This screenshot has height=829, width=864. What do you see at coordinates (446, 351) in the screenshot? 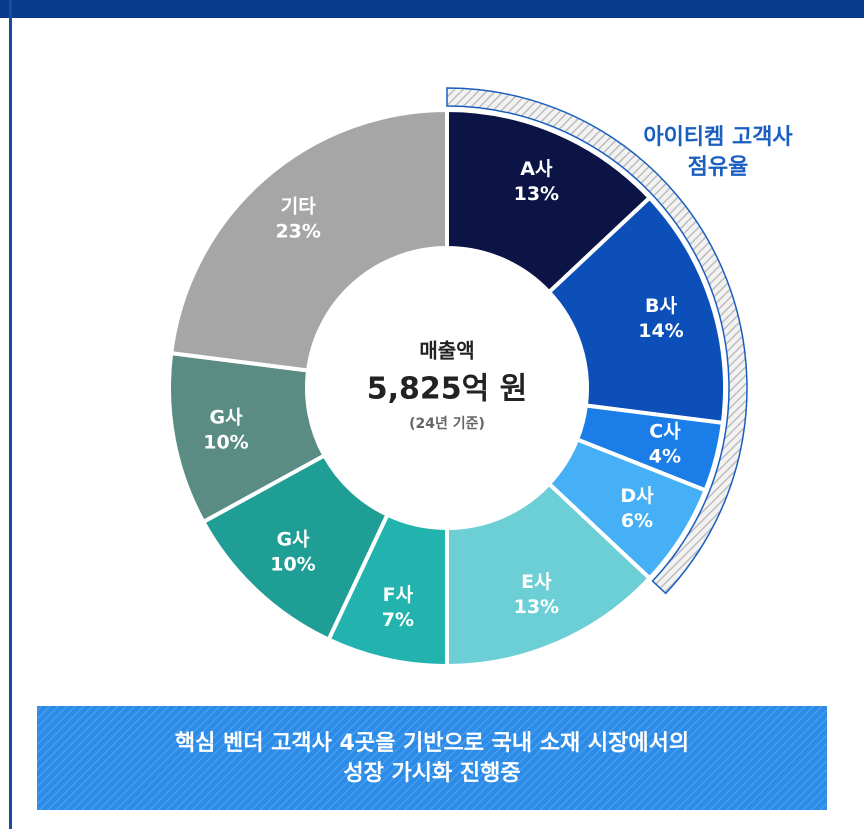
I see `center-label: 매출액` at bounding box center [446, 351].